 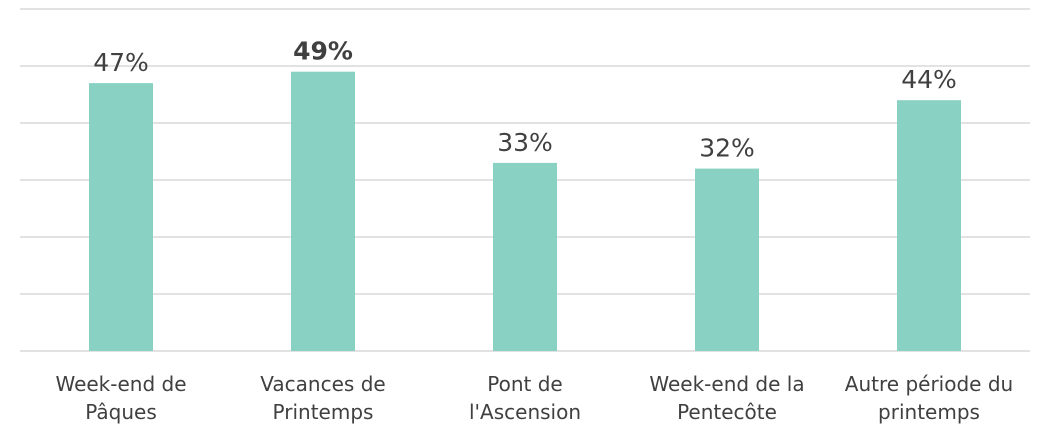 I want to click on x-tick-label: Pont de l'Ascension, so click(x=525, y=398).